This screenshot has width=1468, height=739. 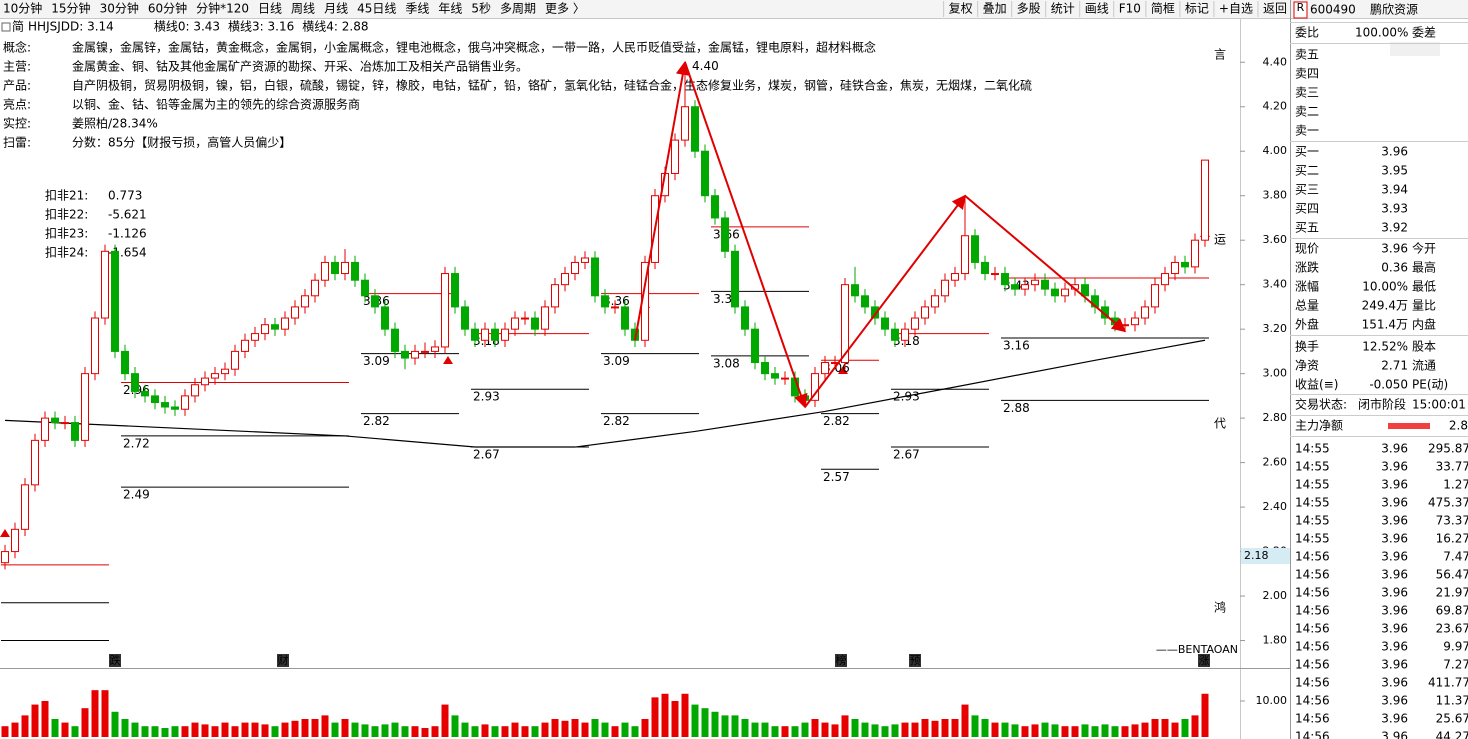 What do you see at coordinates (1163, 9) in the screenshot?
I see `toolbar-button: 简框` at bounding box center [1163, 9].